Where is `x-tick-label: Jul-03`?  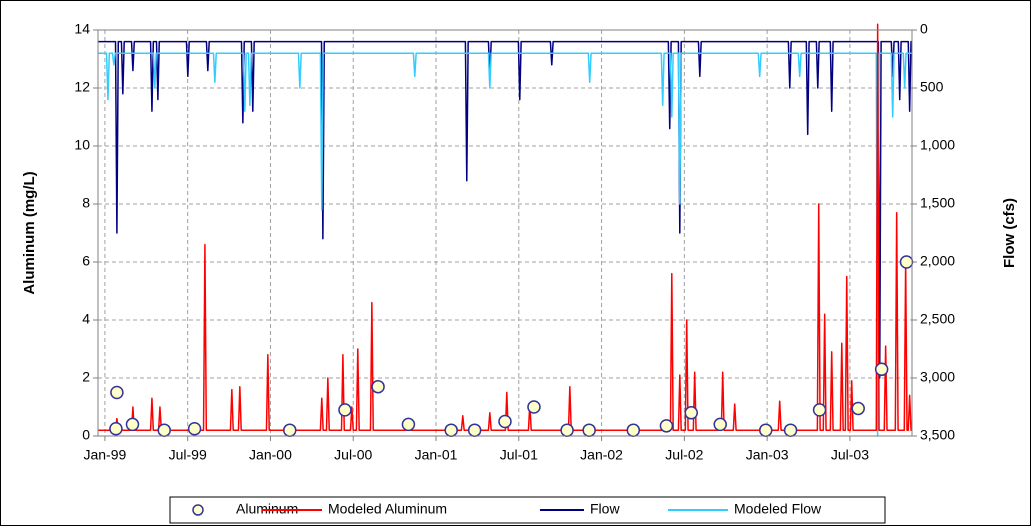 x-tick-label: Jul-03 is located at coordinates (850, 455).